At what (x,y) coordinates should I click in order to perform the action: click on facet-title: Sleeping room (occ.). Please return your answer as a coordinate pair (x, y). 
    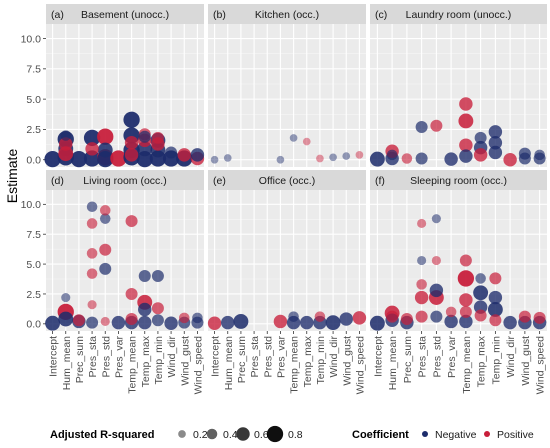
    Looking at the image, I should click on (458, 181).